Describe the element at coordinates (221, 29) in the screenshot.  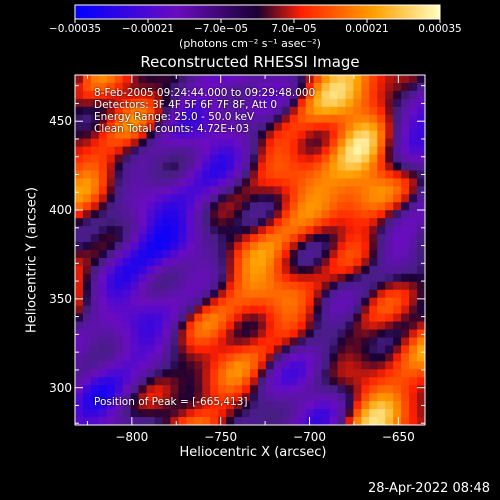
I see `colorbar-tick-label: −7.0e−05` at that location.